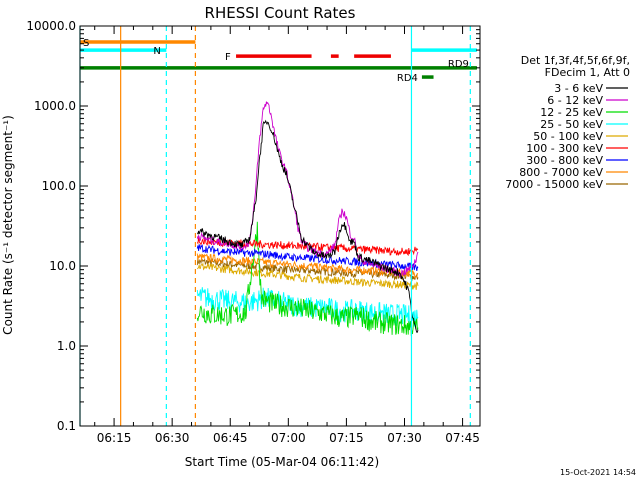  What do you see at coordinates (346, 438) in the screenshot?
I see `x-tick-label: 07:15` at bounding box center [346, 438].